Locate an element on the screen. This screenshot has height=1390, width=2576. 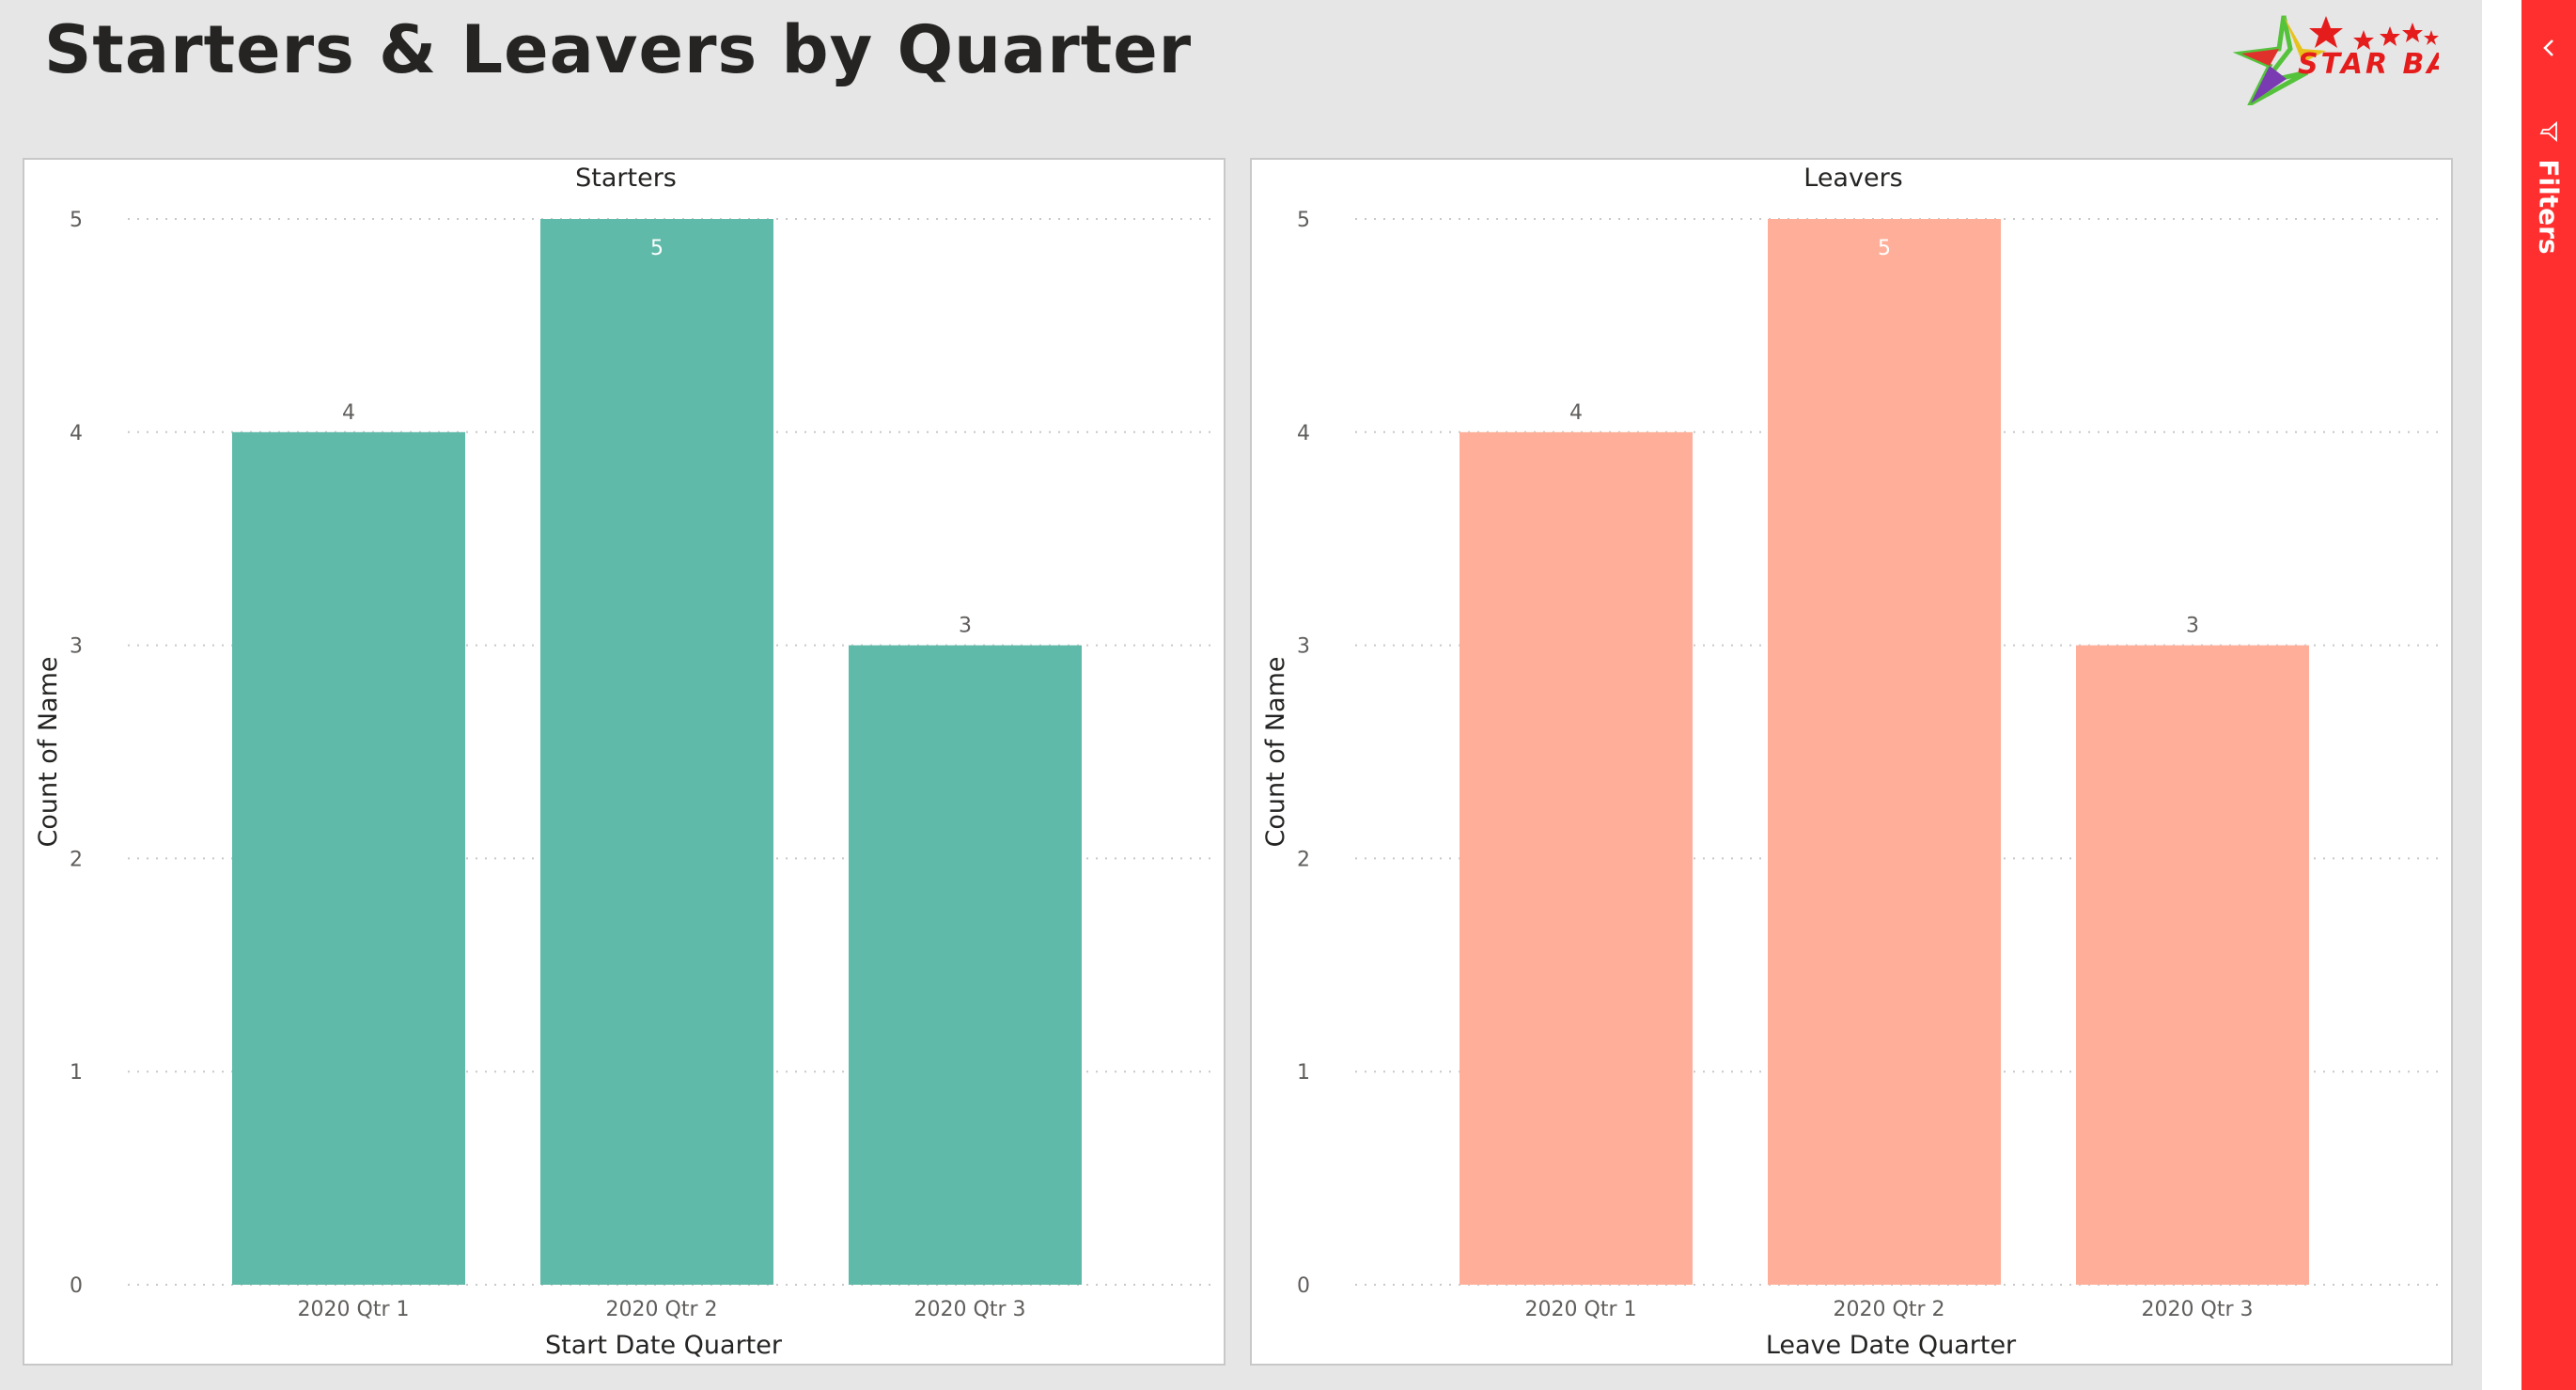
page-title: Starters & Leavers by Quarter is located at coordinates (618, 49).